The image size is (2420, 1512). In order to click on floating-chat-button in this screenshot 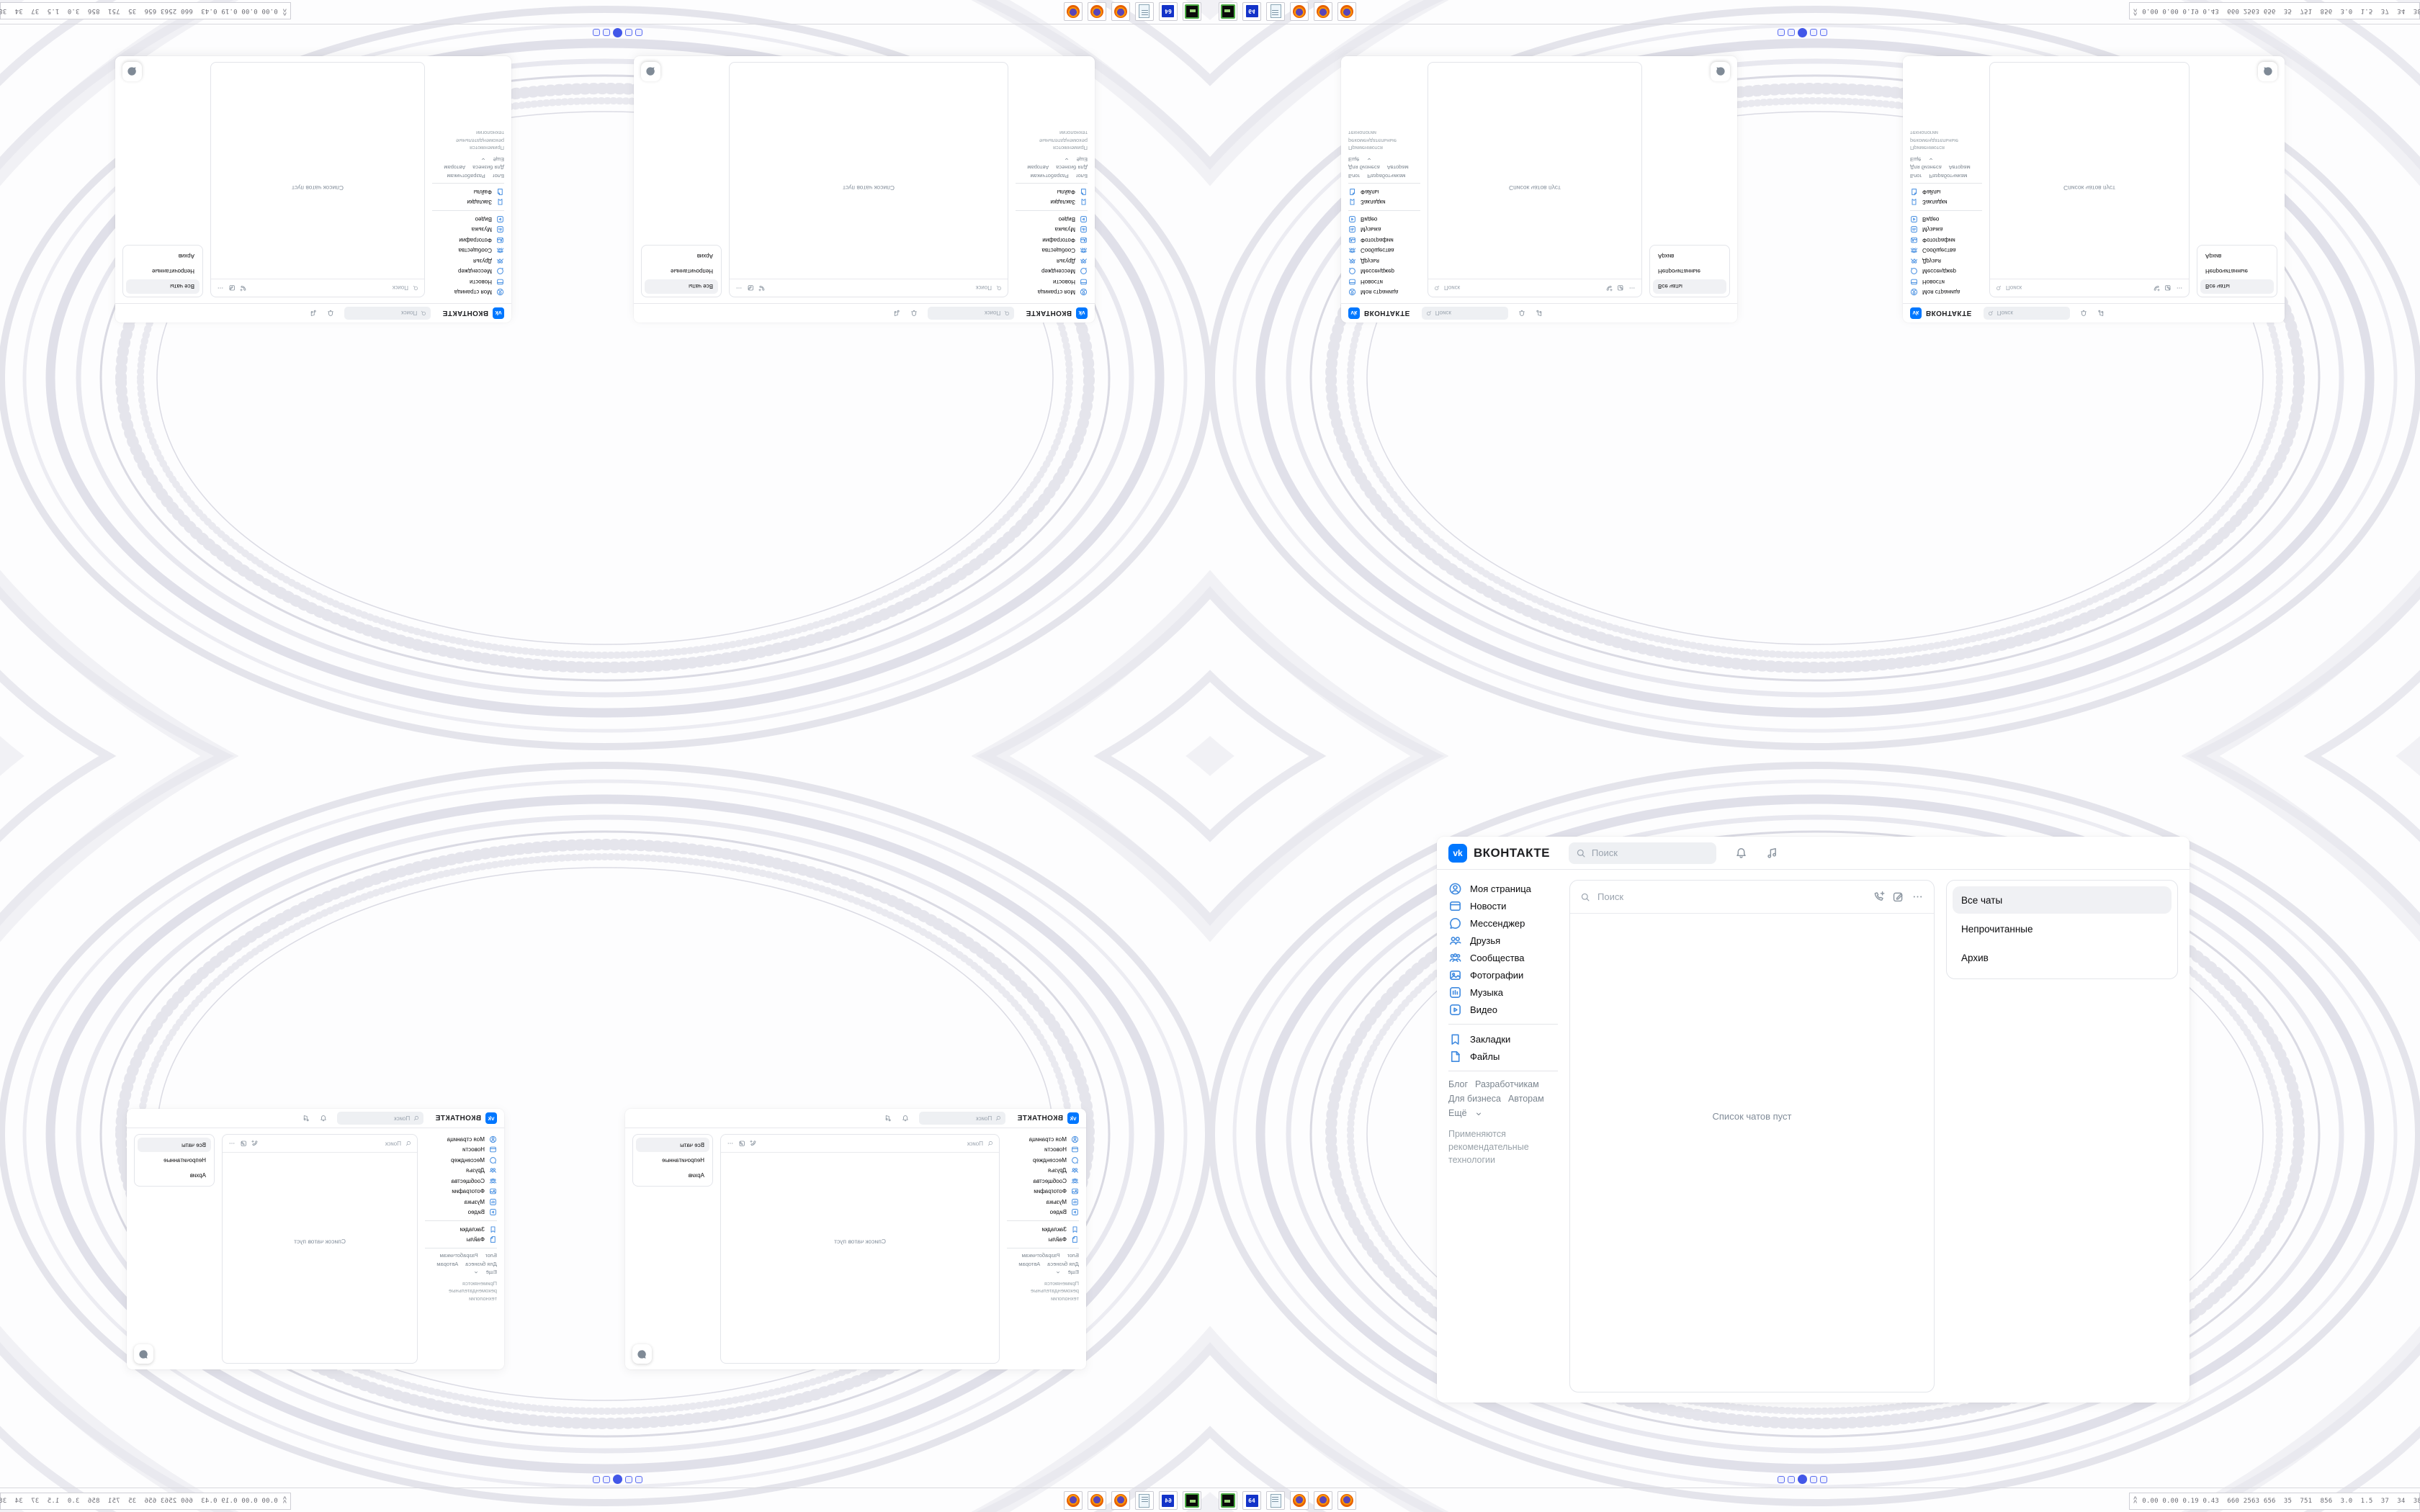, I will do `click(143, 1354)`.